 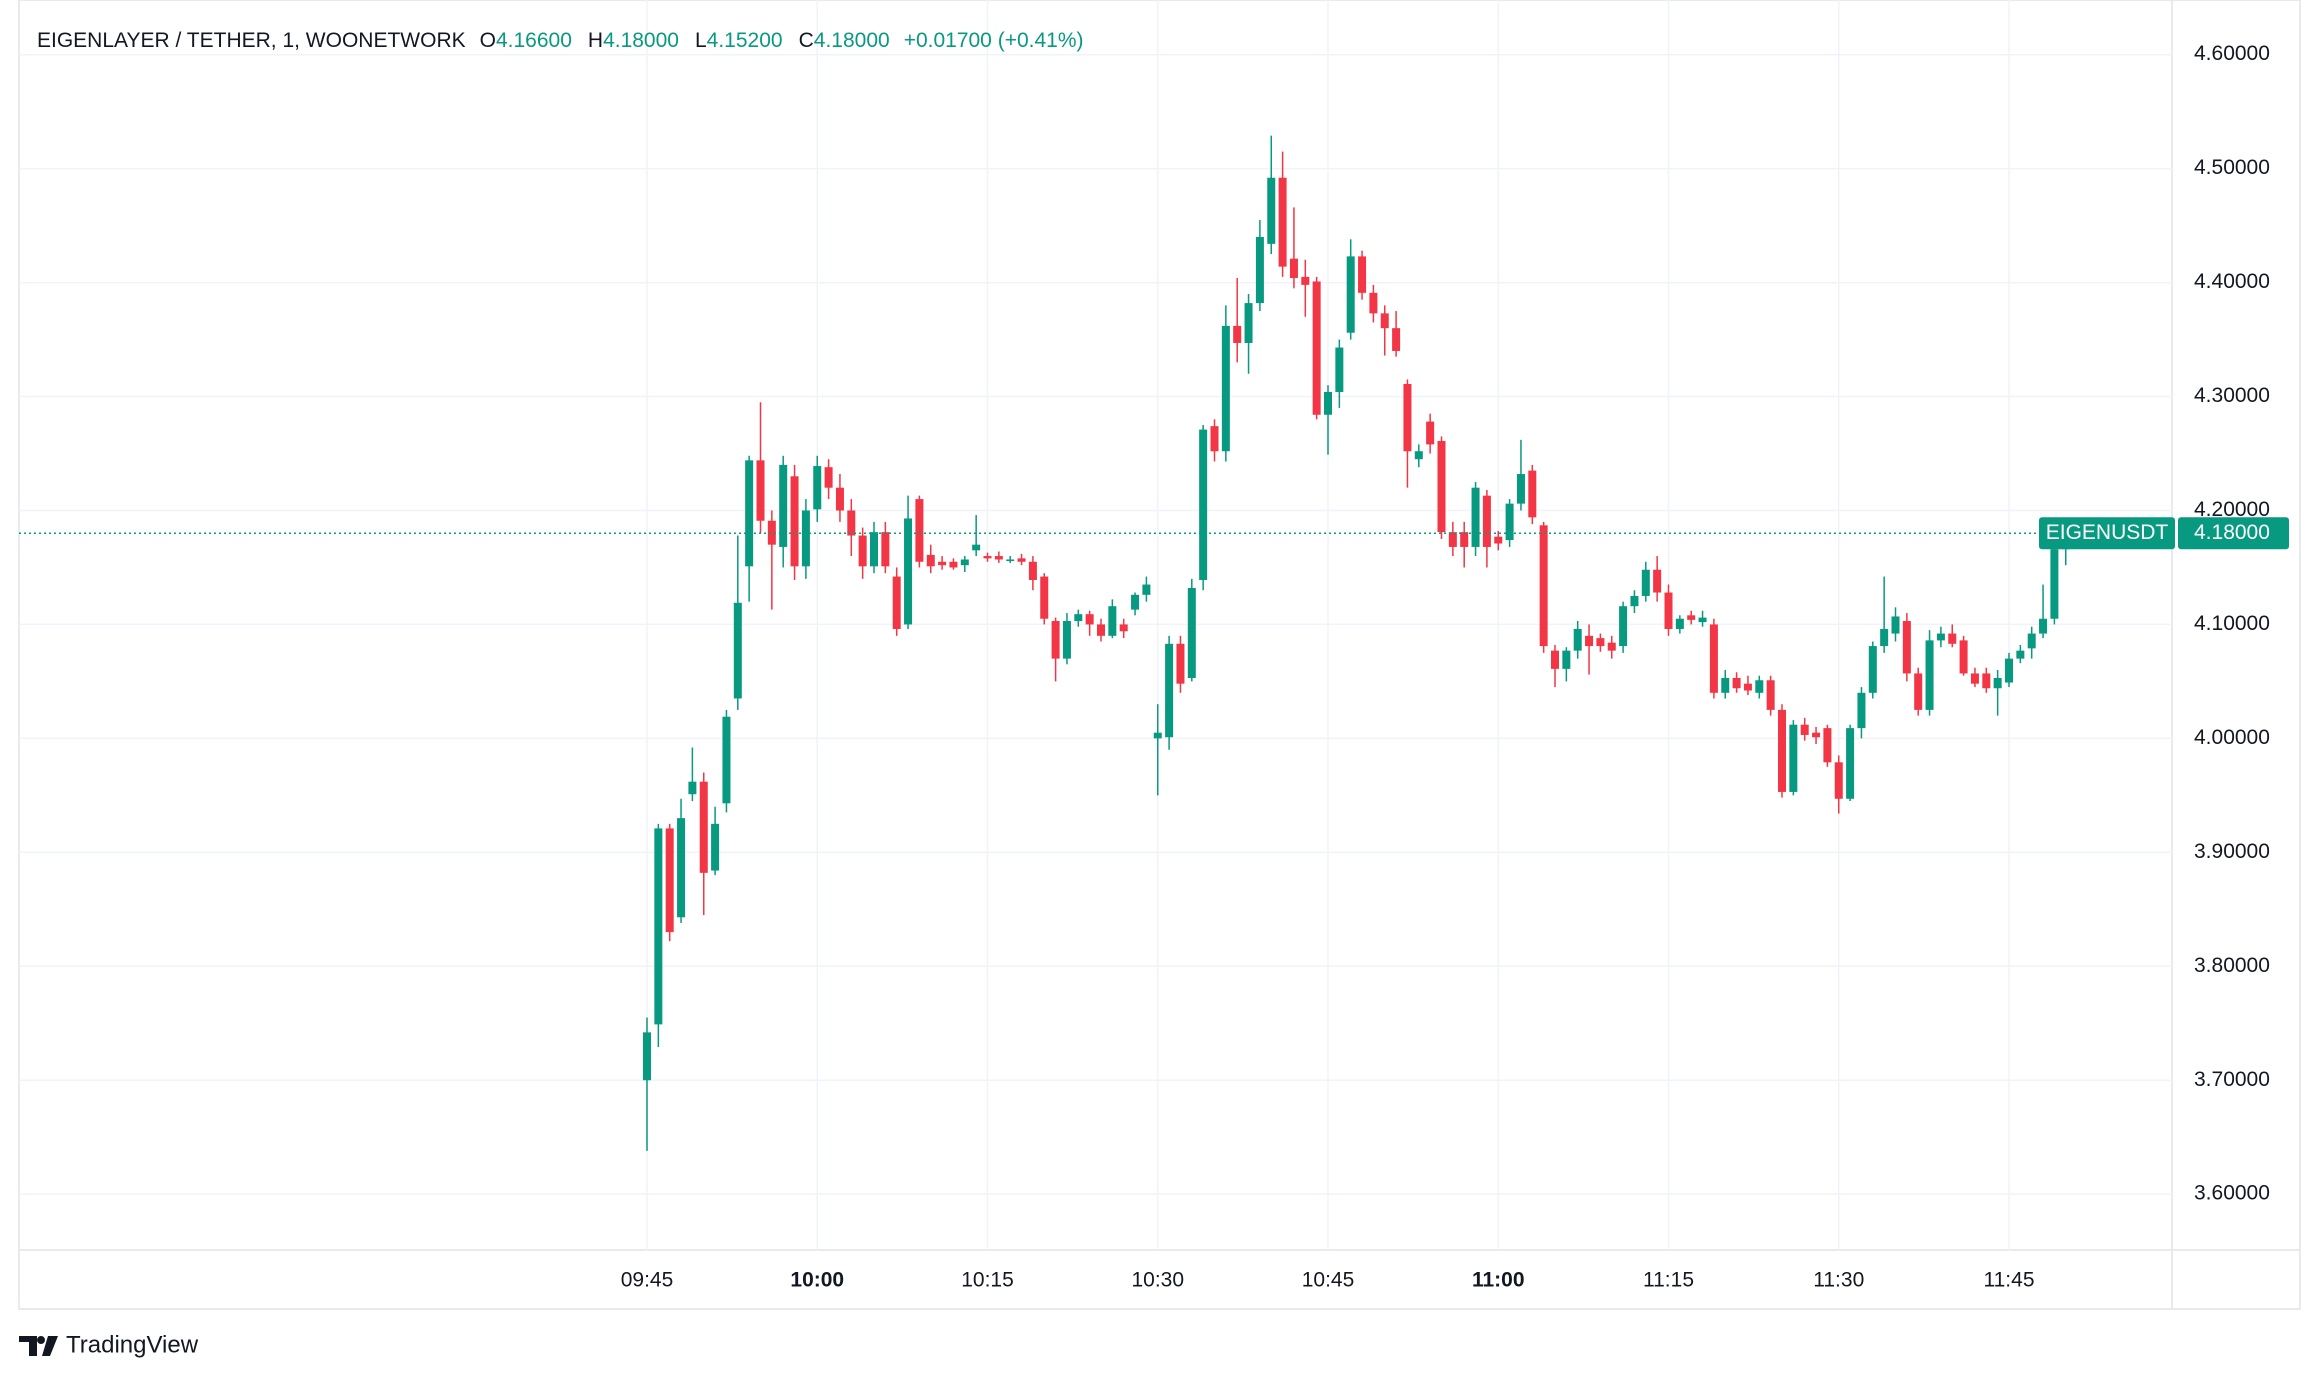 What do you see at coordinates (701, 40) in the screenshot?
I see `ohlc-key: L` at bounding box center [701, 40].